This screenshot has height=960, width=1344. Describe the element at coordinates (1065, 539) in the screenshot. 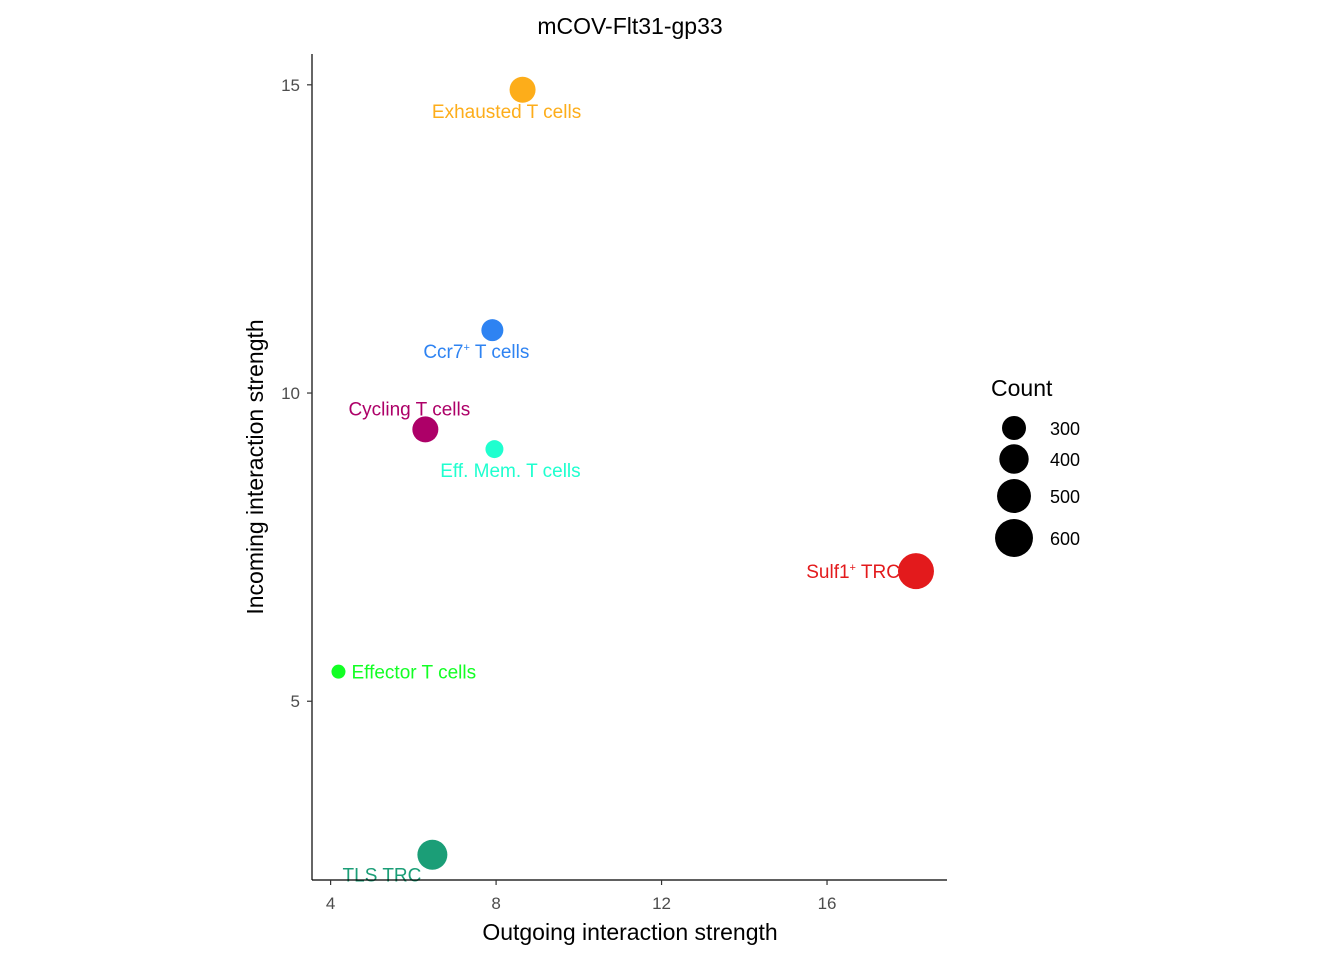

I see `legend-label: 600` at that location.